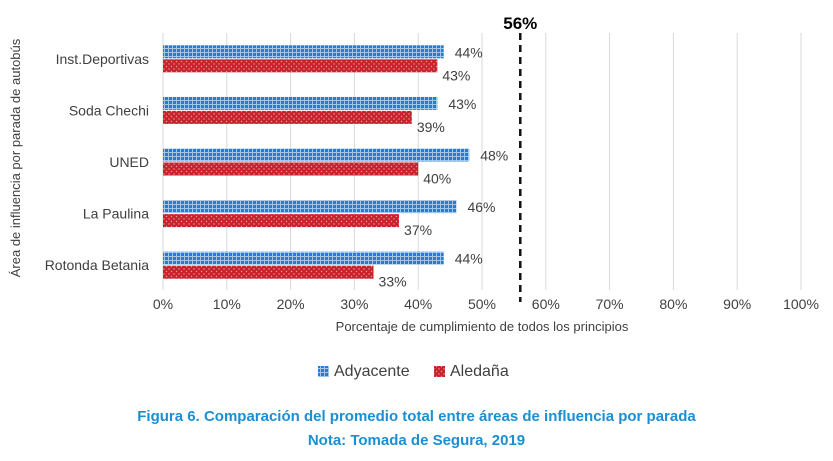  What do you see at coordinates (416, 440) in the screenshot?
I see `figure-source-note: Nota: Tomada de Segura, 2019` at bounding box center [416, 440].